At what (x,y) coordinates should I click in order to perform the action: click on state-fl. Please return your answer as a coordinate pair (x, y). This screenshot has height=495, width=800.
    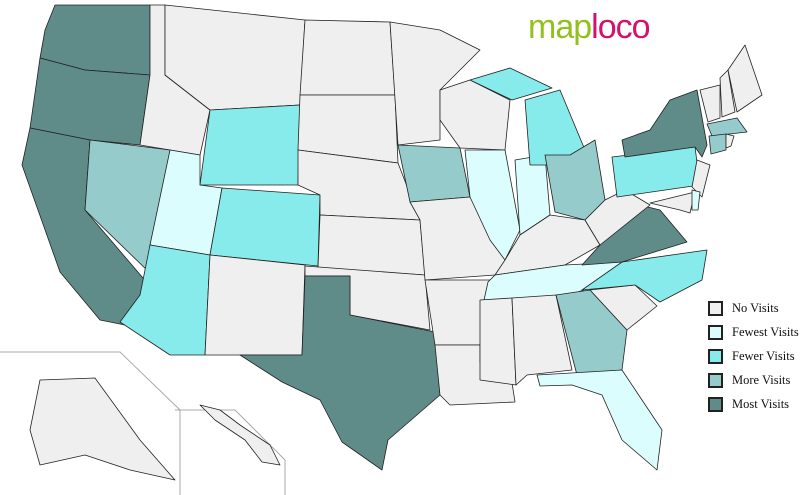
    Looking at the image, I should click on (599, 420).